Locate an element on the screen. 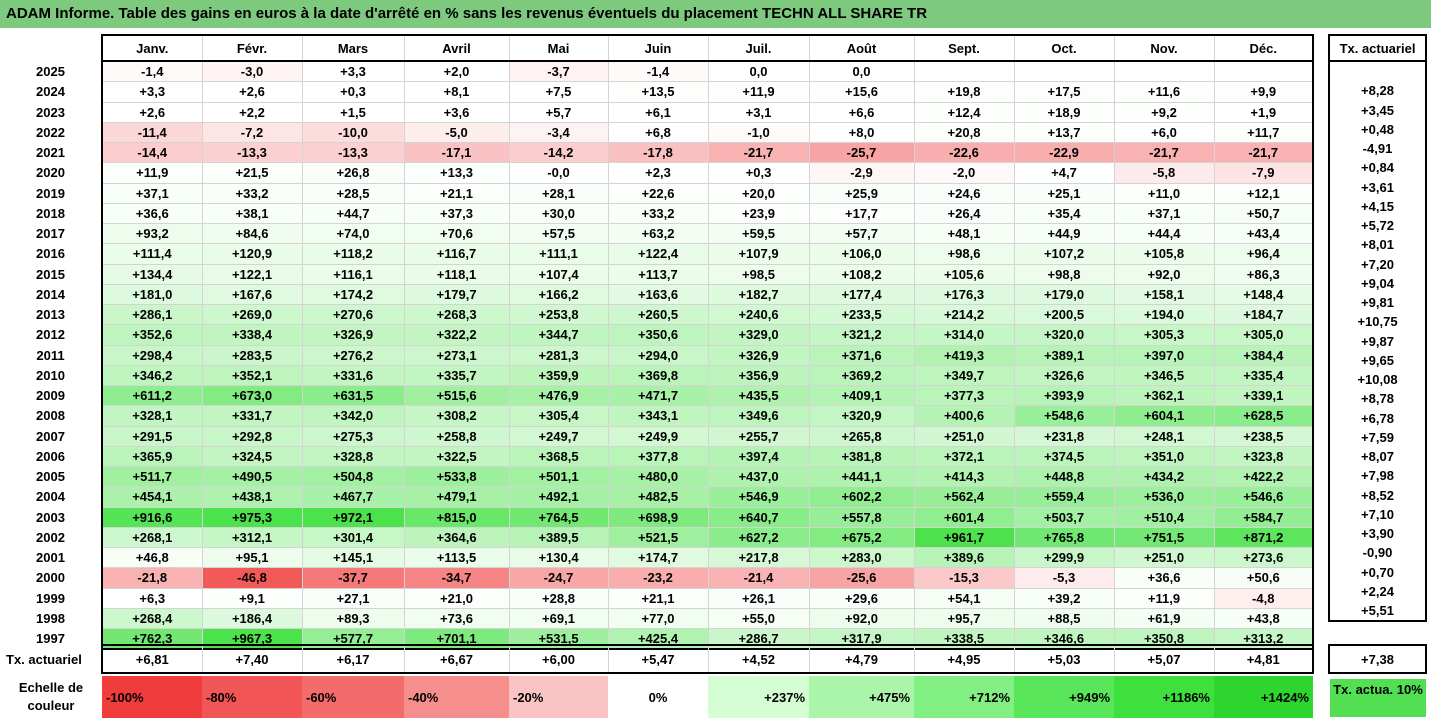 Image resolution: width=1431 pixels, height=718 pixels. gain-cell: +308,2 is located at coordinates (456, 416).